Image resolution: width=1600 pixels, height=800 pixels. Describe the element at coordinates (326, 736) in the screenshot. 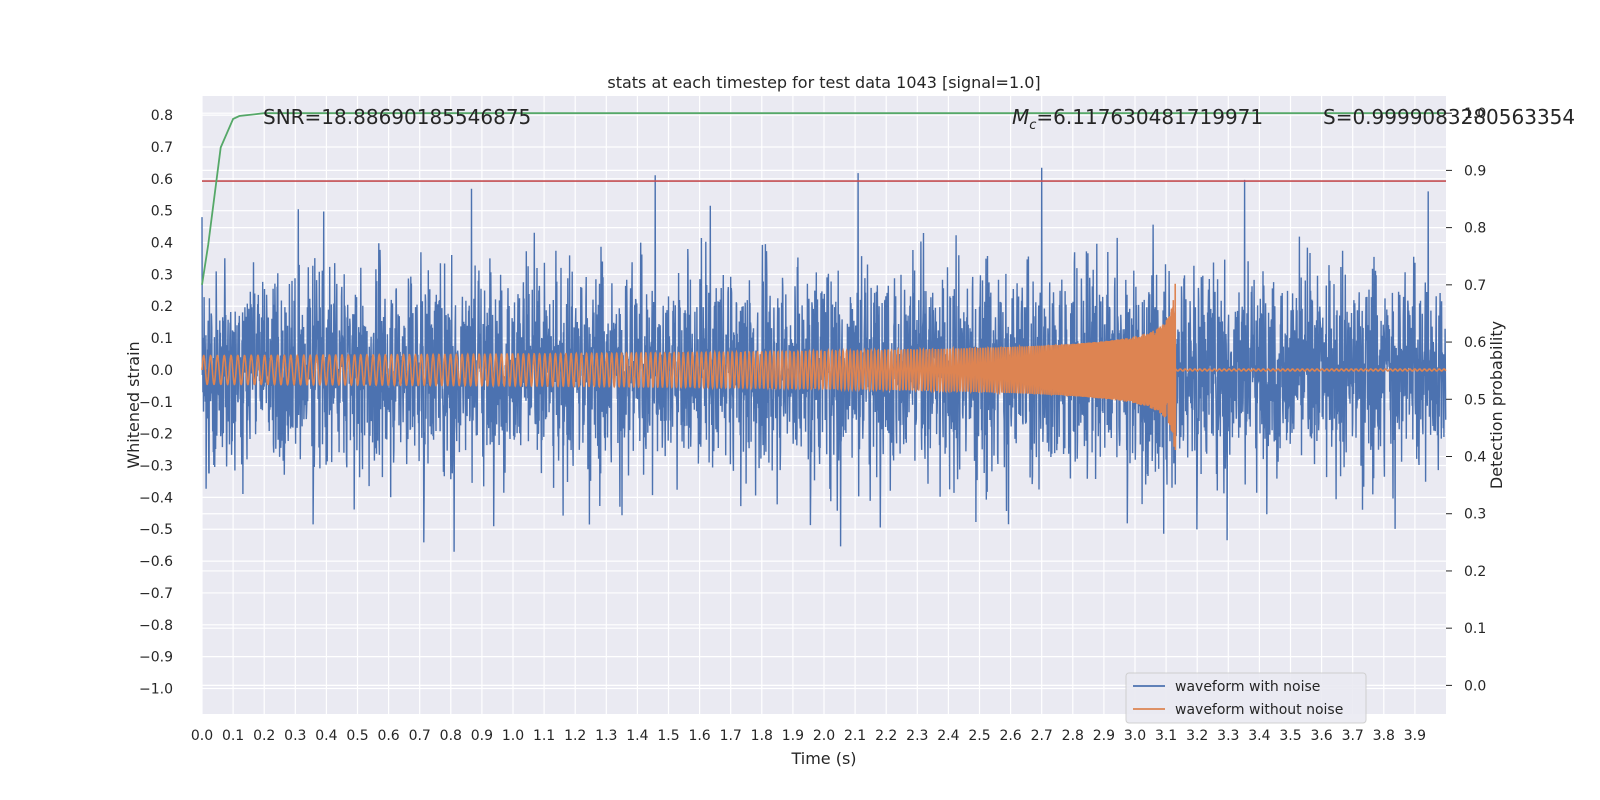

I see `x-tick-label: 0.4` at that location.